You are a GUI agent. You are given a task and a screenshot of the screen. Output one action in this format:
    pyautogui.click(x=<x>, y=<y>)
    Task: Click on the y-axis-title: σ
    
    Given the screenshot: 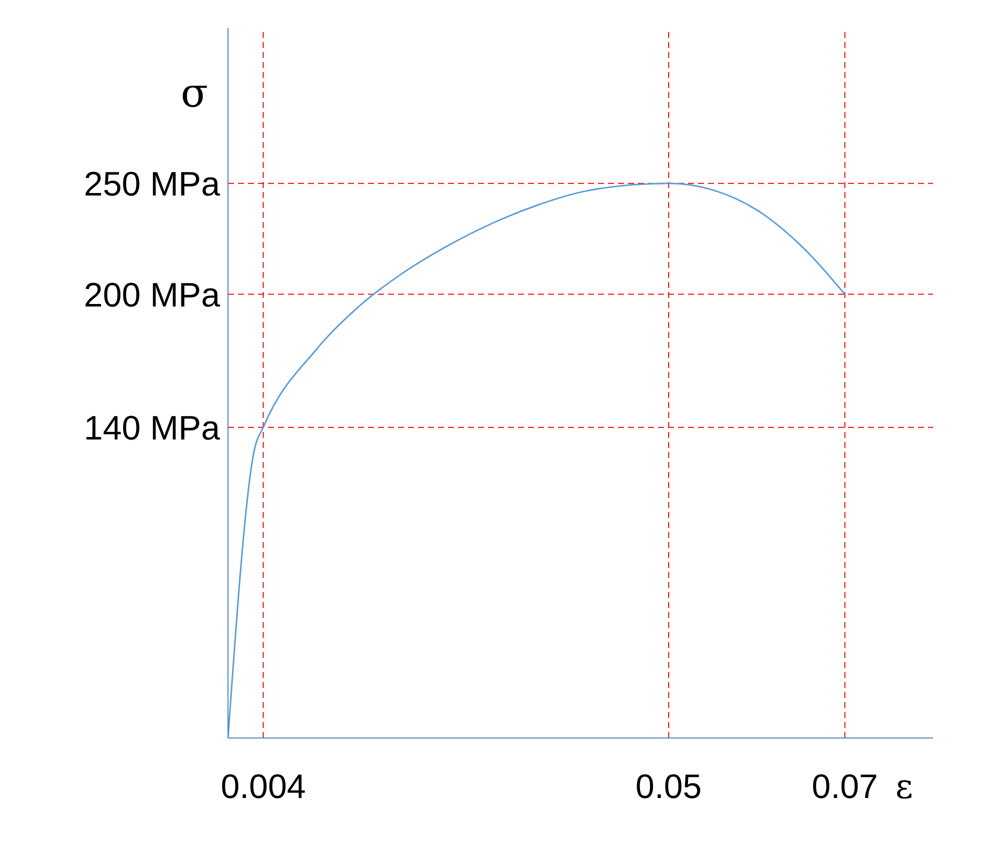 What is the action you would take?
    pyautogui.click(x=194, y=93)
    